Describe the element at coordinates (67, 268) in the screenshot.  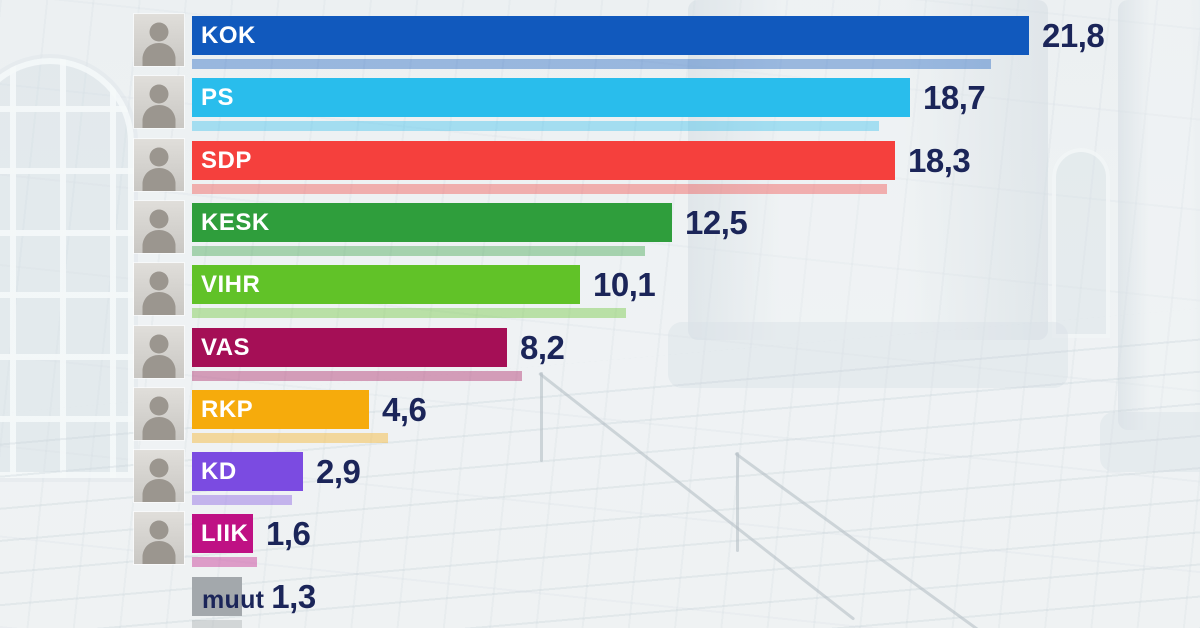
I see `arched-window` at that location.